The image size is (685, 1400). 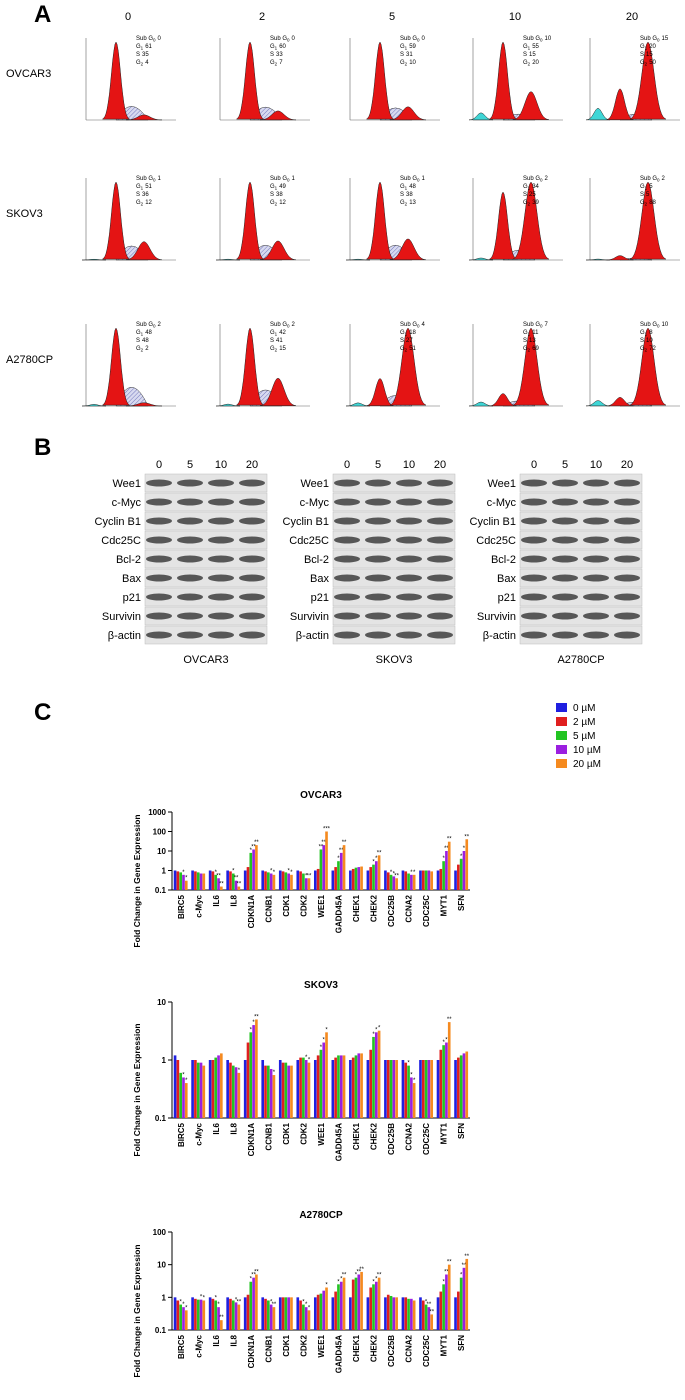 I want to click on phase-value: 38, so click(x=409, y=195).